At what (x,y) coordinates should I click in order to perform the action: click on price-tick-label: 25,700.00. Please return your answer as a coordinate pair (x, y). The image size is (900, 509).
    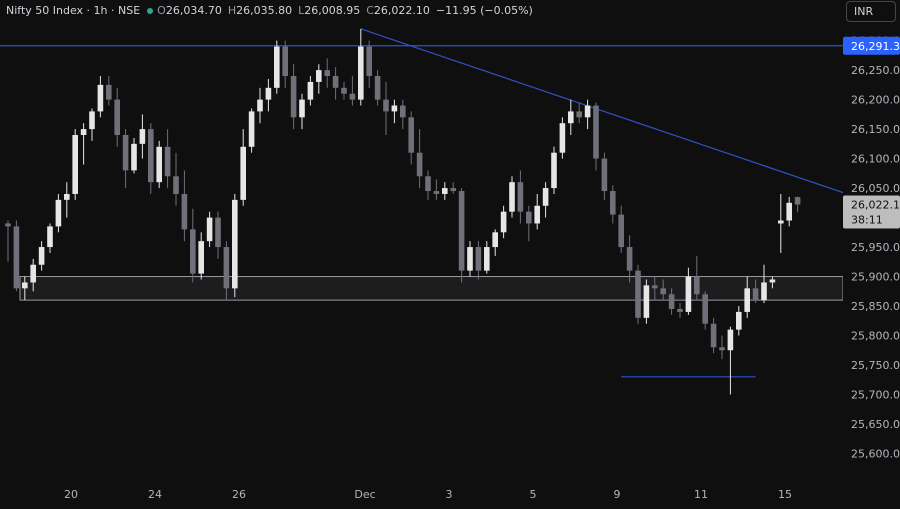
    Looking at the image, I should click on (875, 394).